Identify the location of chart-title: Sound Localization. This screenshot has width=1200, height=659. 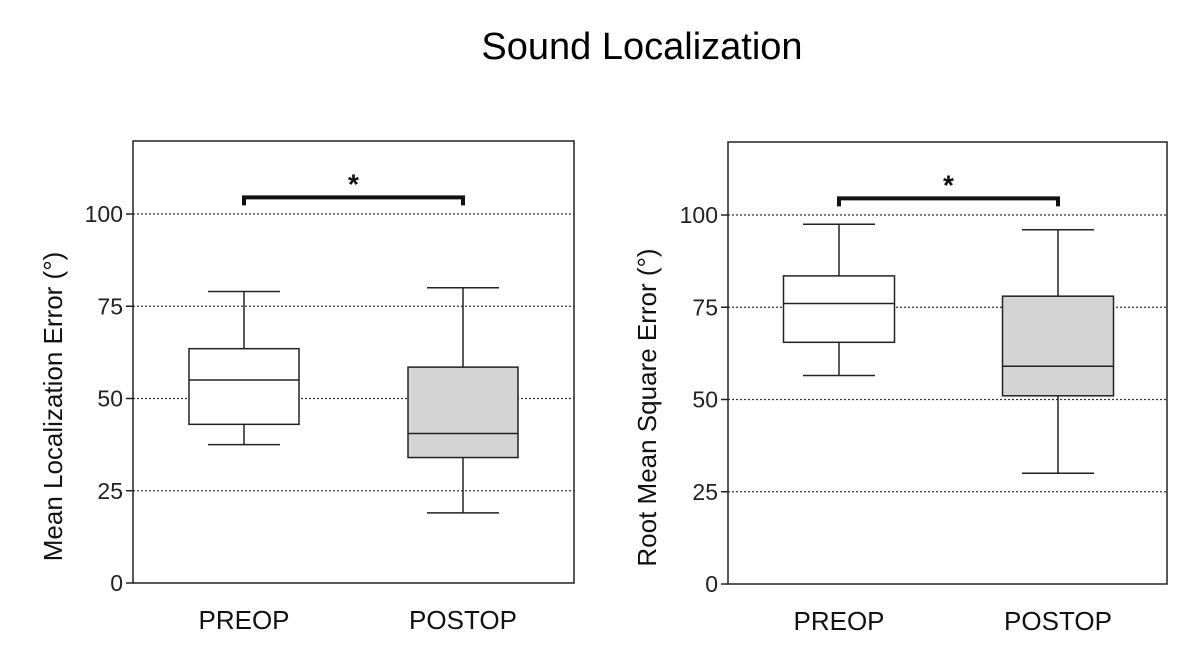
(642, 47).